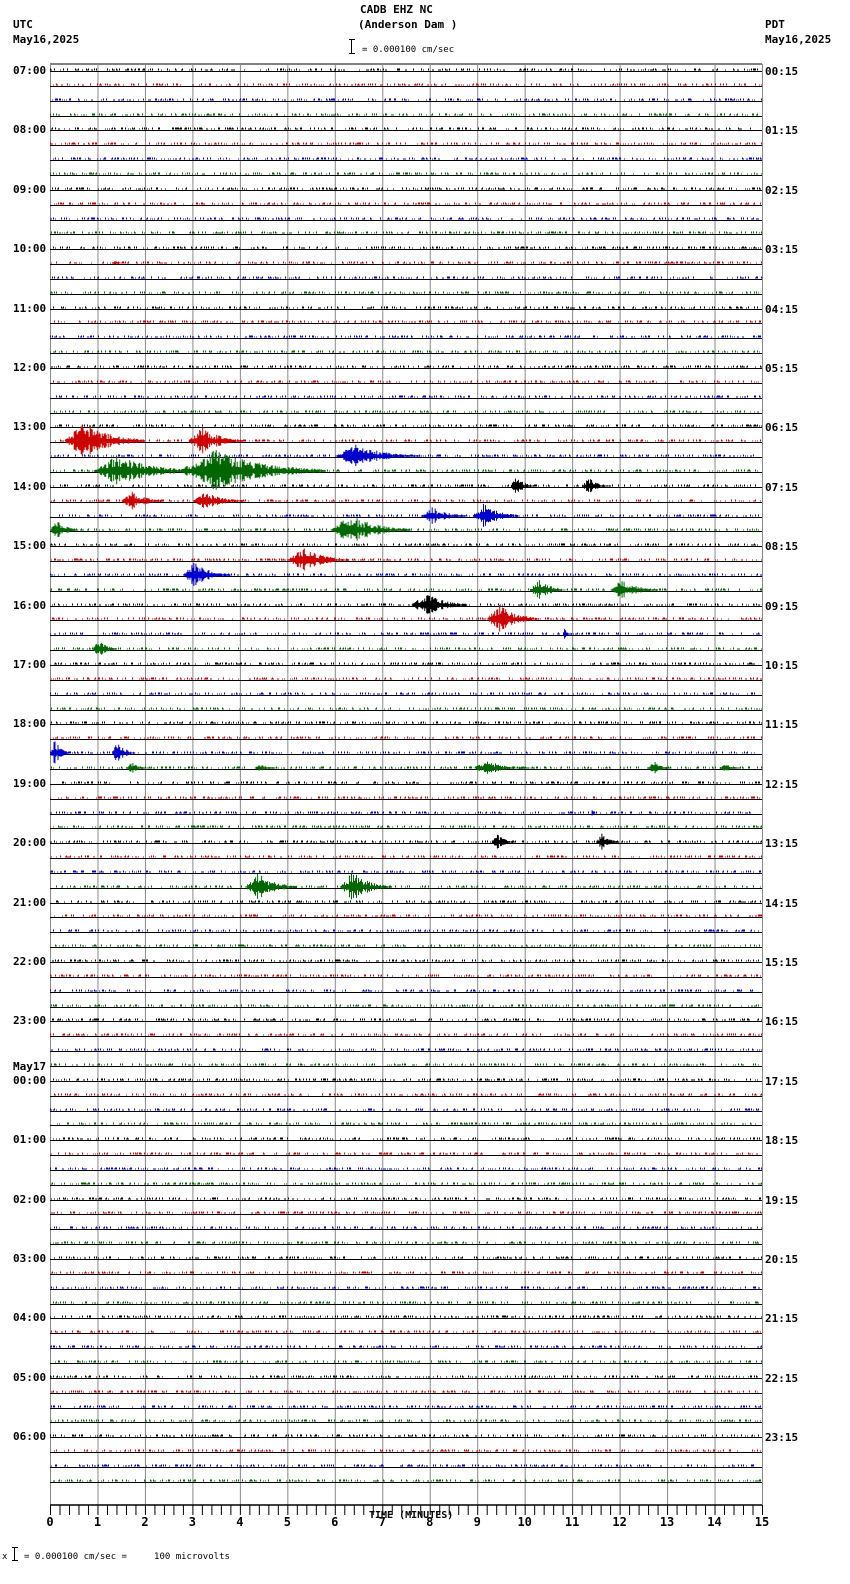 The height and width of the screenshot is (1584, 850). What do you see at coordinates (782, 71) in the screenshot?
I see `pdt-time-label: 00:15` at bounding box center [782, 71].